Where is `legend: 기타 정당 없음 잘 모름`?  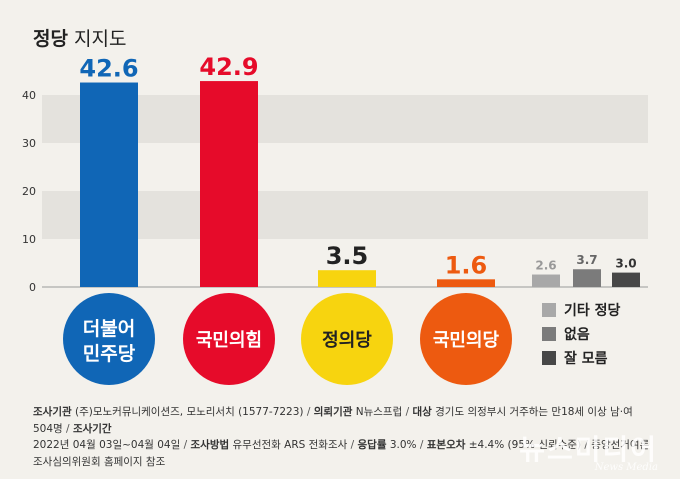
legend: 기타 정당 없음 잘 모름 is located at coordinates (581, 334).